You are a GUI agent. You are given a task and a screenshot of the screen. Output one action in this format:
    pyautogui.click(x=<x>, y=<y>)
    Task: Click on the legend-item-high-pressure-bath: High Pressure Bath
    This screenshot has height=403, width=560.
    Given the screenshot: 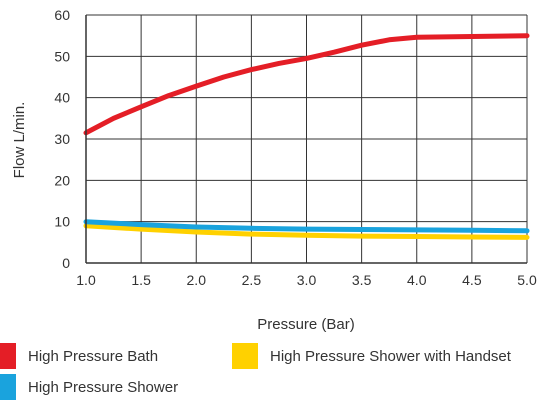 What is the action you would take?
    pyautogui.click(x=79, y=356)
    